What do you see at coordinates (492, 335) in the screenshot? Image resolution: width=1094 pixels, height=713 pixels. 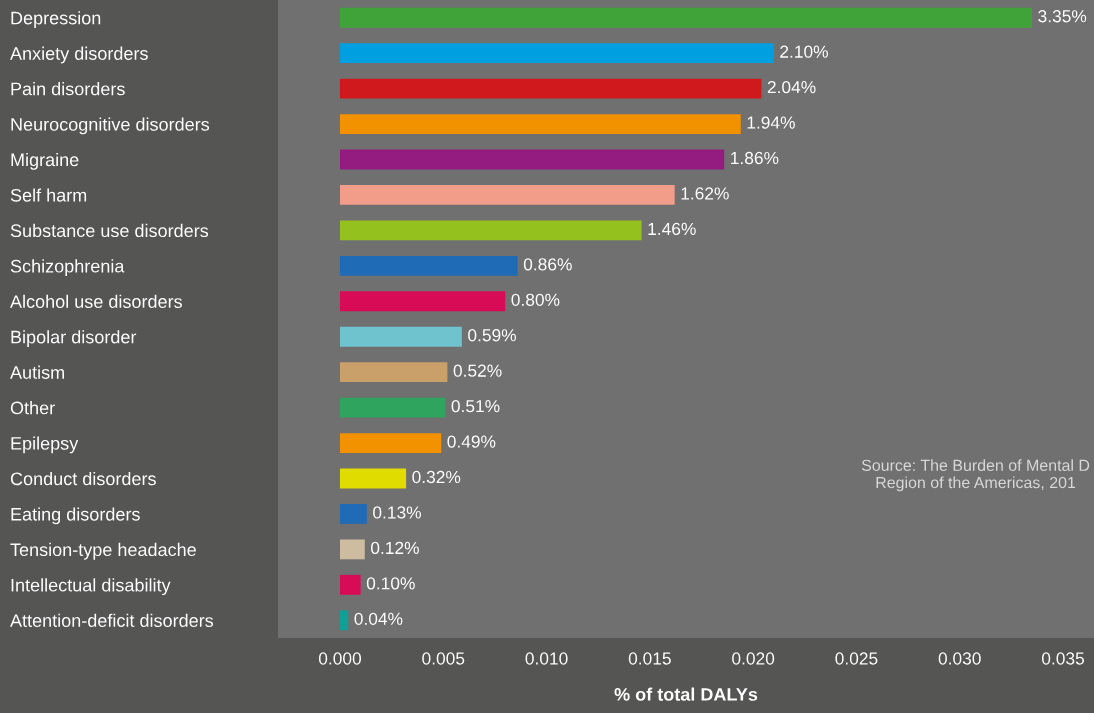 I see `data-label: 0.59%` at bounding box center [492, 335].